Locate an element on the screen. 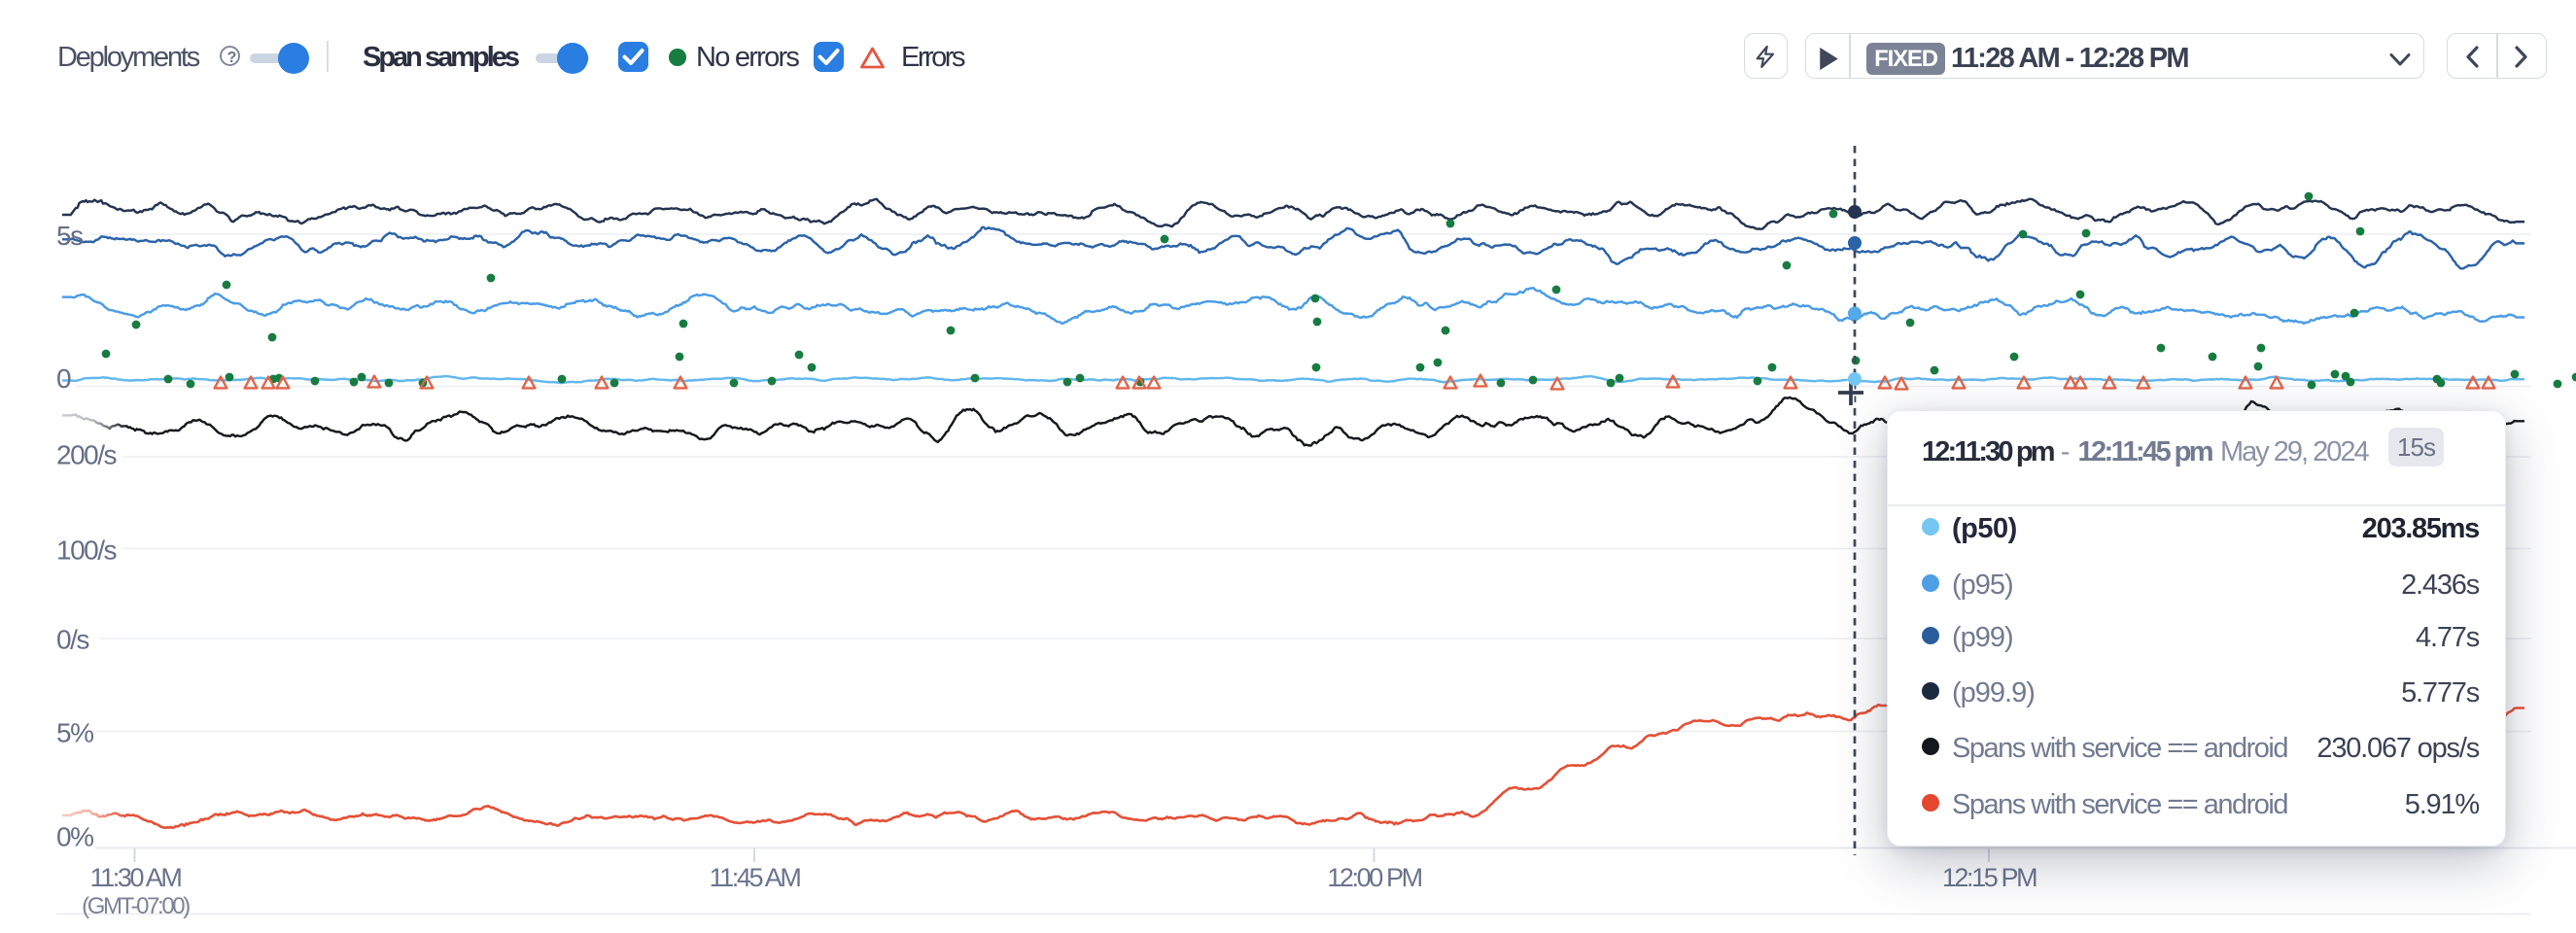  svg-text: 0/s is located at coordinates (72, 640).